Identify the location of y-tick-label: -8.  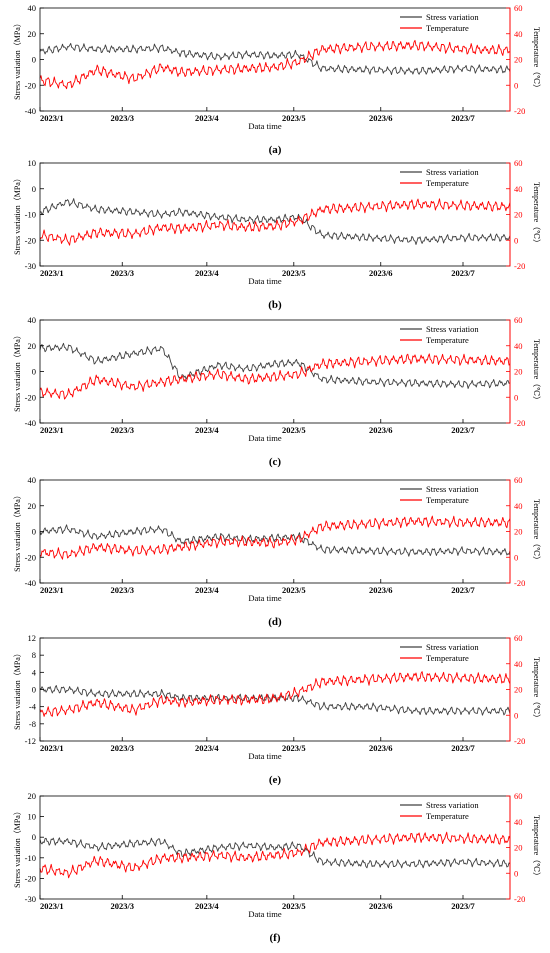
(32, 724).